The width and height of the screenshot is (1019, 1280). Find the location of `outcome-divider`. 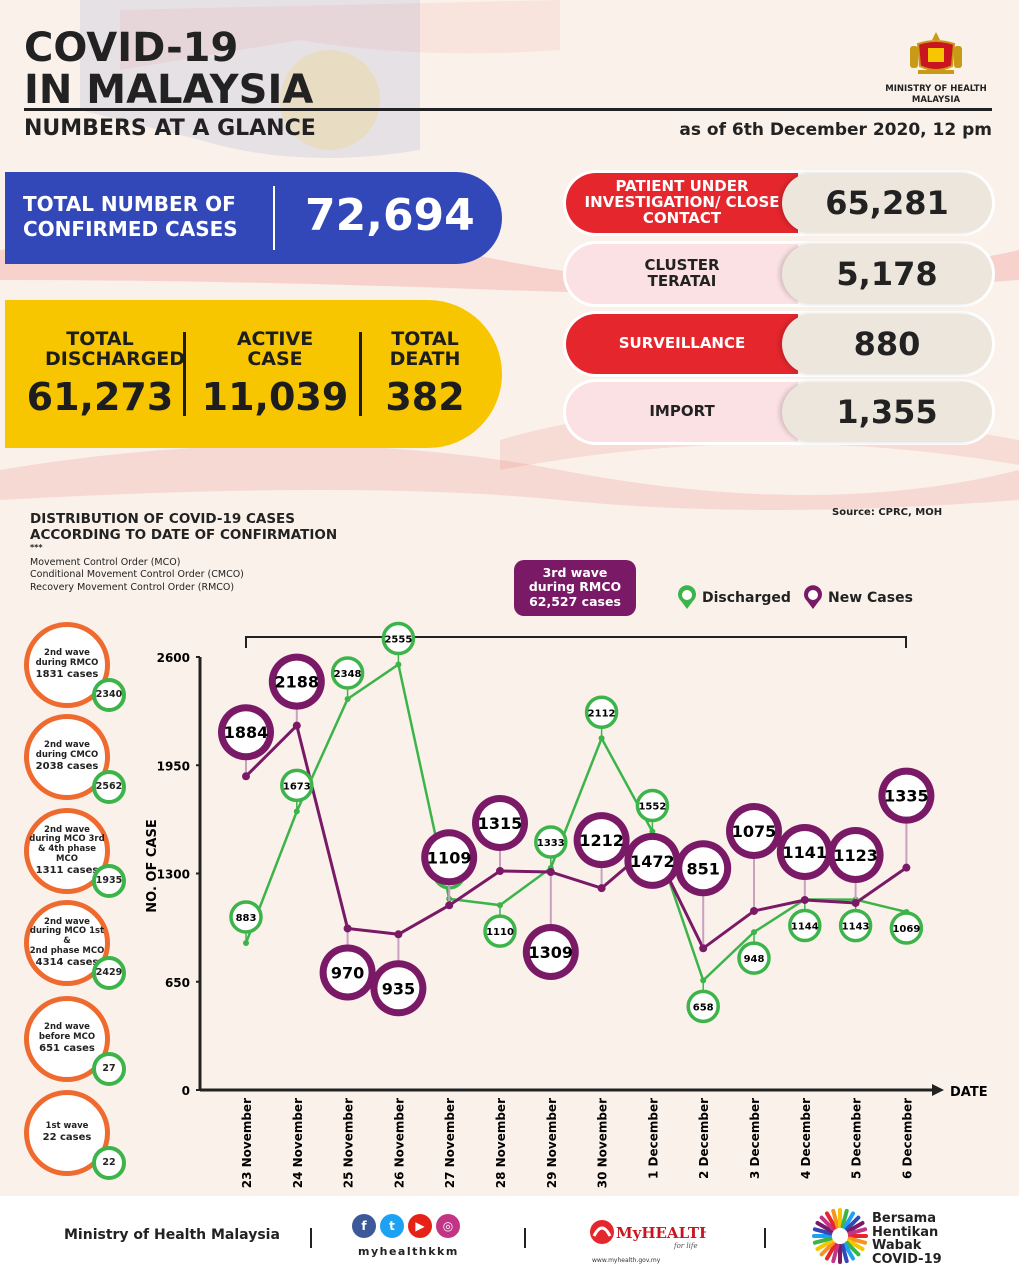

outcome-divider is located at coordinates (184, 374).